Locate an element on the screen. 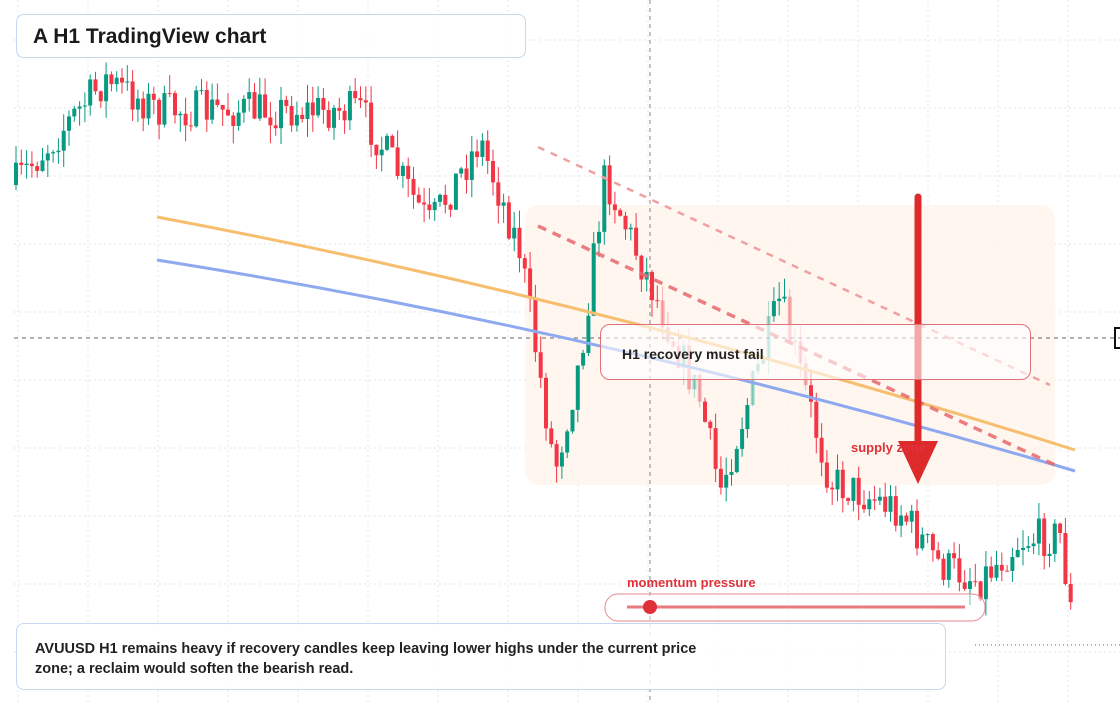 The width and height of the screenshot is (1120, 704). price-marker is located at coordinates (1117, 338).